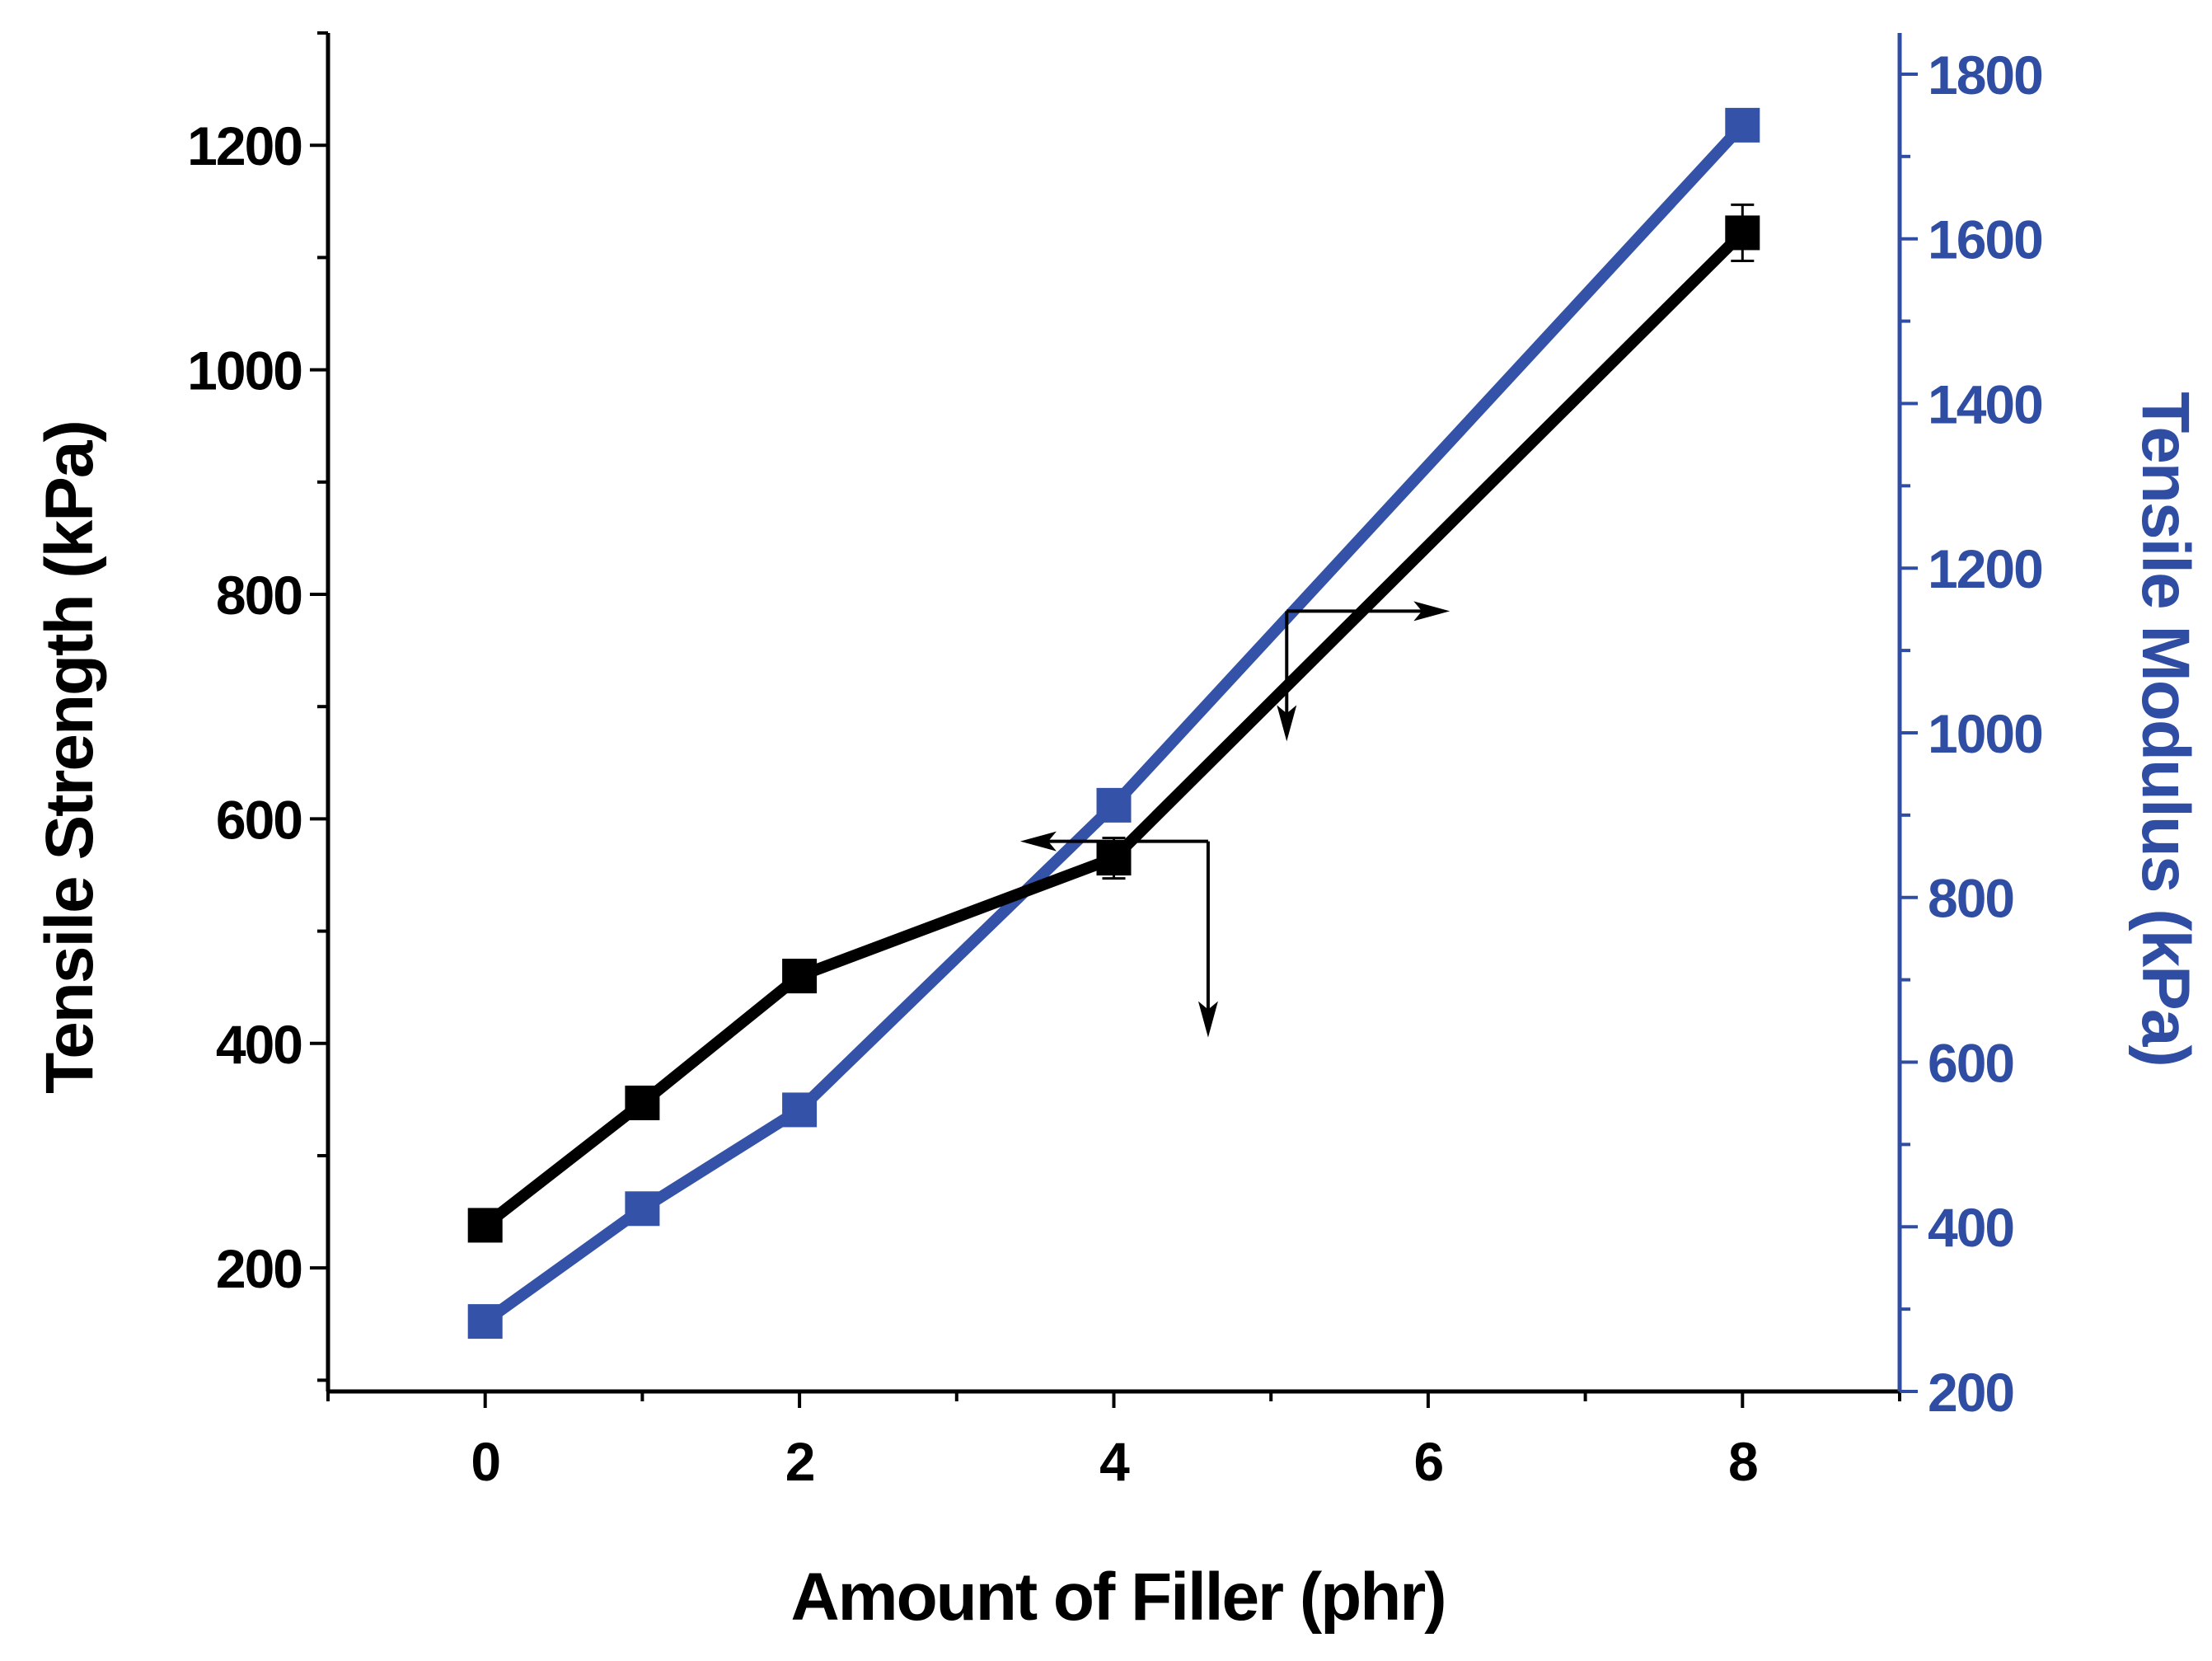 Image resolution: width=2212 pixels, height=1661 pixels. Describe the element at coordinates (259, 819) in the screenshot. I see `left-y-tick-label: 600` at that location.